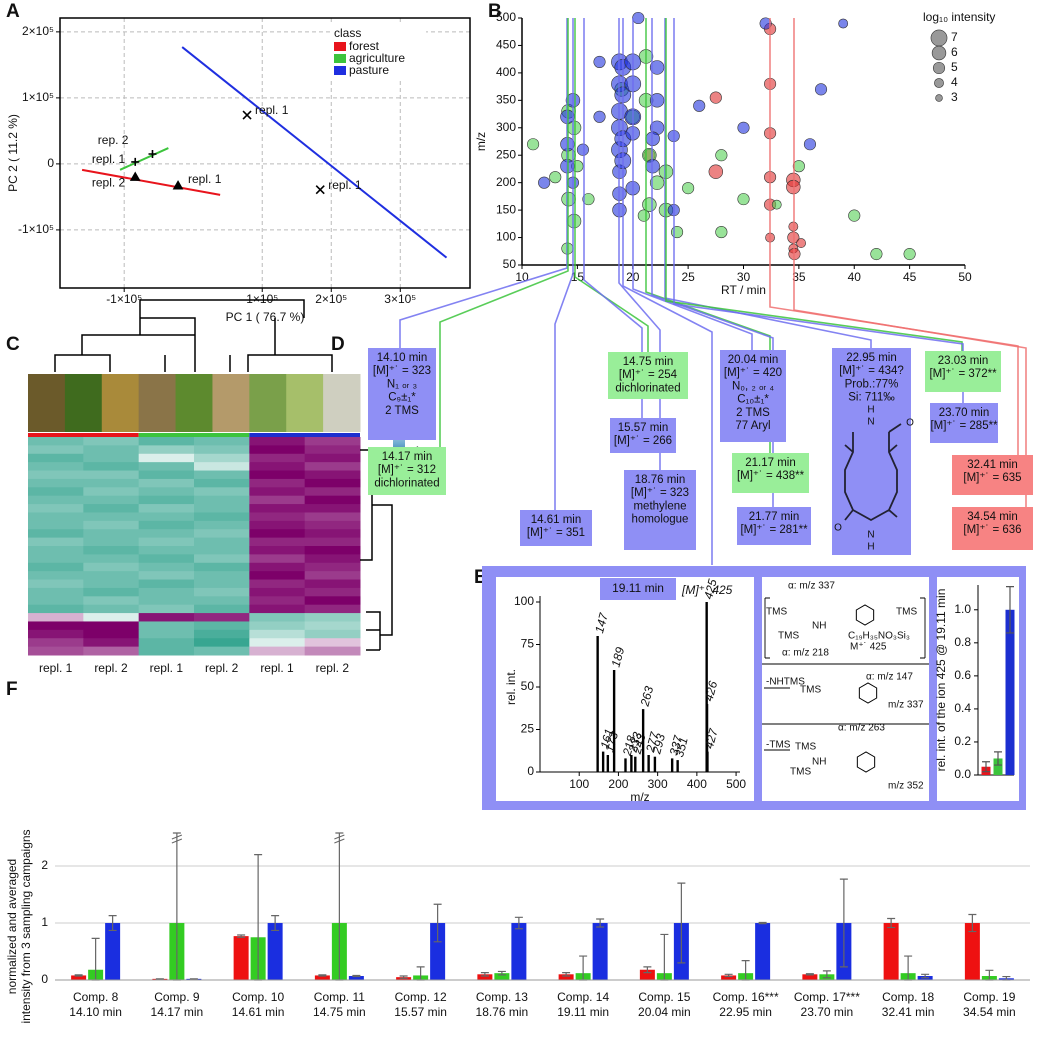 Image resolution: width=1052 pixels, height=1041 pixels. What do you see at coordinates (989, 1012) in the screenshot?
I see `x-tick-sublabel: 34.54 min` at bounding box center [989, 1012].